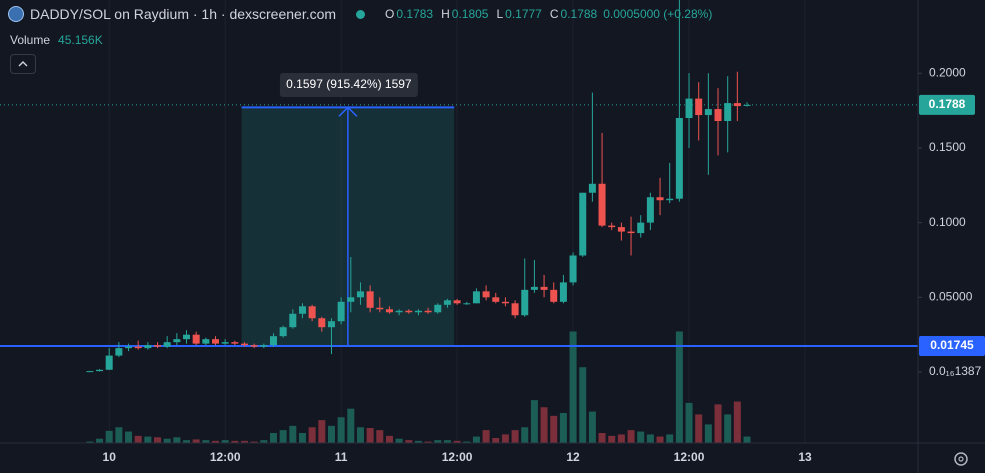 Image resolution: width=985 pixels, height=473 pixels. I want to click on measure-arrowhead, so click(348, 111).